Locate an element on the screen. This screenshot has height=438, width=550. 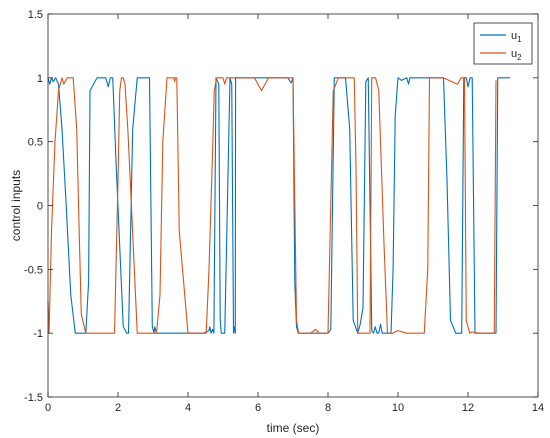
x-axis-label: time (sec) is located at coordinates (293, 428).